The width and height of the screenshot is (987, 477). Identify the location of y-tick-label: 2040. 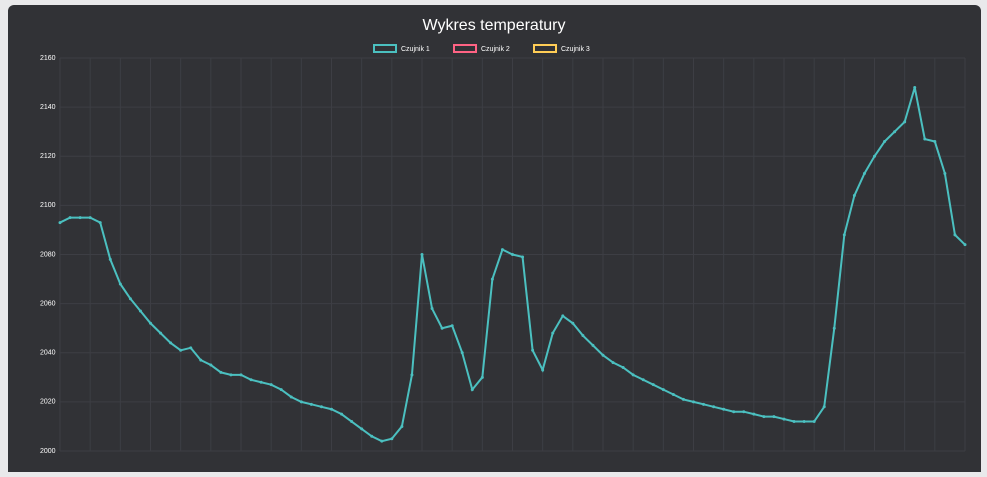
(48, 353).